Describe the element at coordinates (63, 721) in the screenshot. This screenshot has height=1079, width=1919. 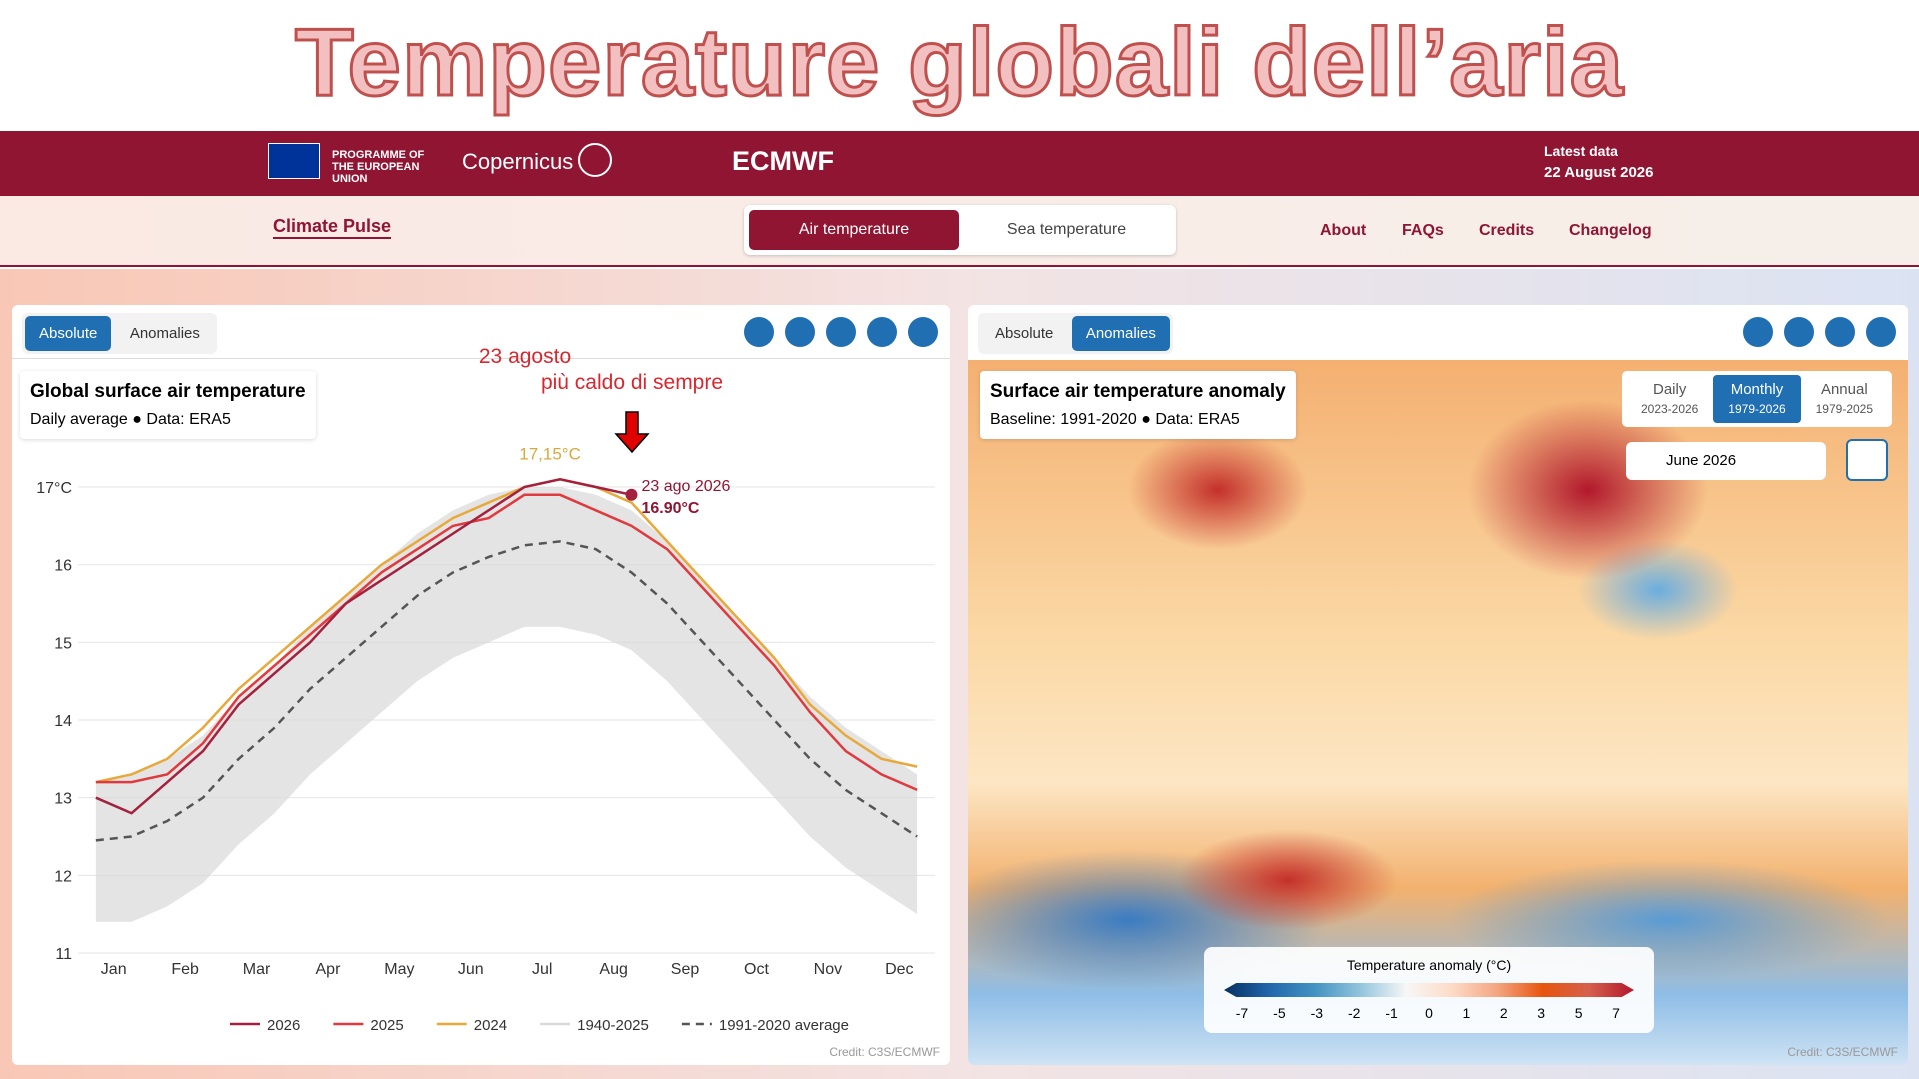
I see `y-tick-label: 14` at that location.